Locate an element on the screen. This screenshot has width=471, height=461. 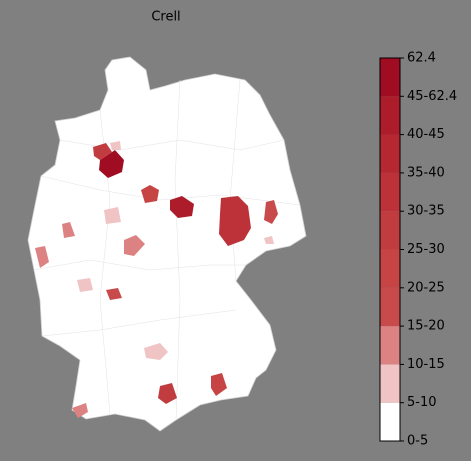
colorbar-label: 62.4 is located at coordinates (421, 58).